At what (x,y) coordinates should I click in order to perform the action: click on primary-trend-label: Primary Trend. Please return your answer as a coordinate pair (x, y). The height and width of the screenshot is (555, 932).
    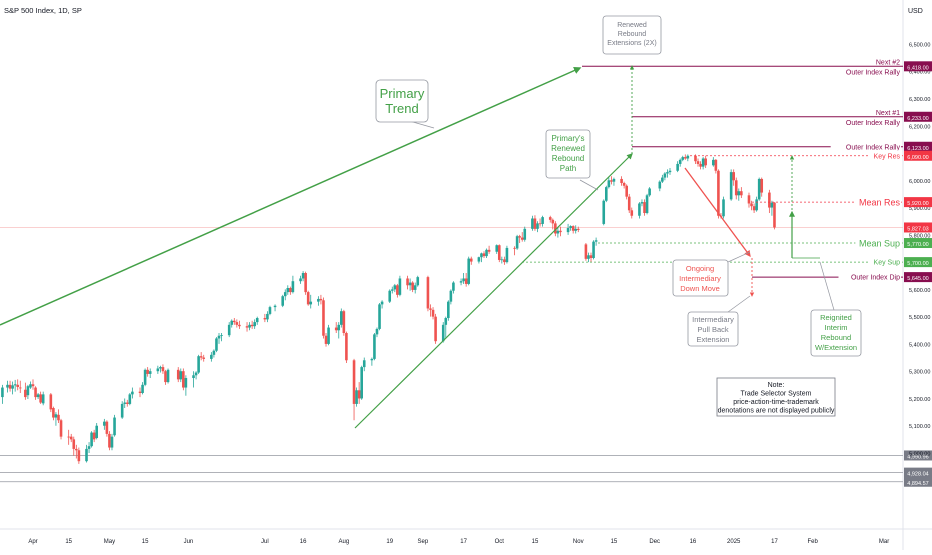
    Looking at the image, I should click on (402, 101).